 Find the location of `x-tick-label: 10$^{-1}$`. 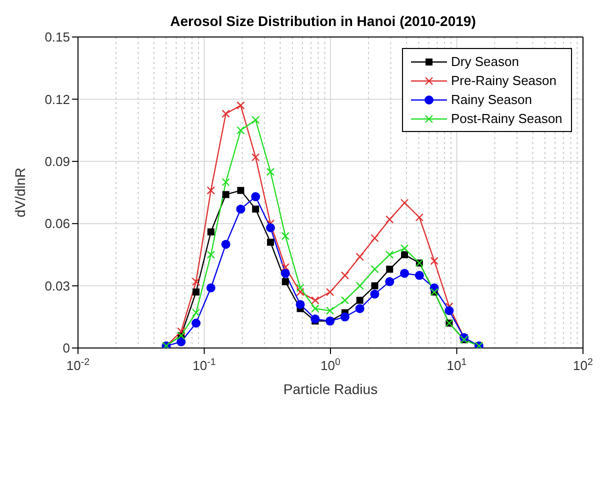

x-tick-label: 10$^{-1}$ is located at coordinates (204, 364).